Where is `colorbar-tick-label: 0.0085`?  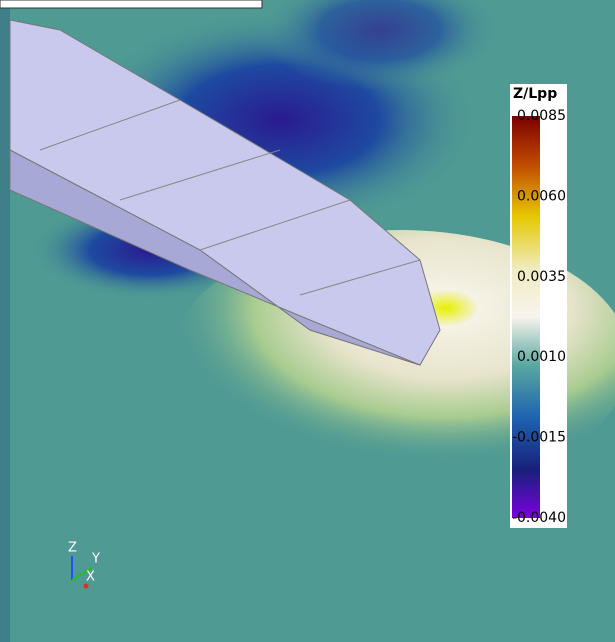
colorbar-tick-label: 0.0085 is located at coordinates (541, 116).